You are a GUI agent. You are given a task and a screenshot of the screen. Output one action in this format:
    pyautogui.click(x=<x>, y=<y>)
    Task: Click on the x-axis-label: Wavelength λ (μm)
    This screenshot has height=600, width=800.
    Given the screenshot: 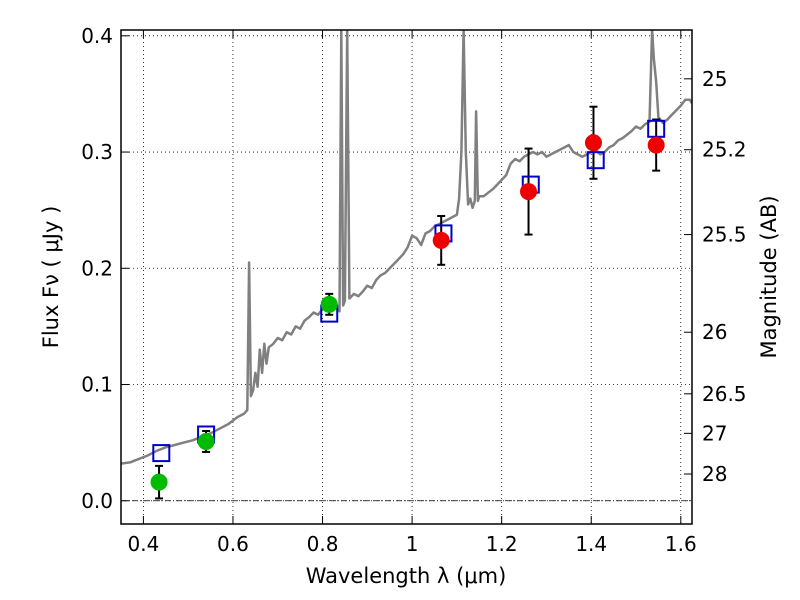 What is the action you would take?
    pyautogui.click(x=406, y=576)
    